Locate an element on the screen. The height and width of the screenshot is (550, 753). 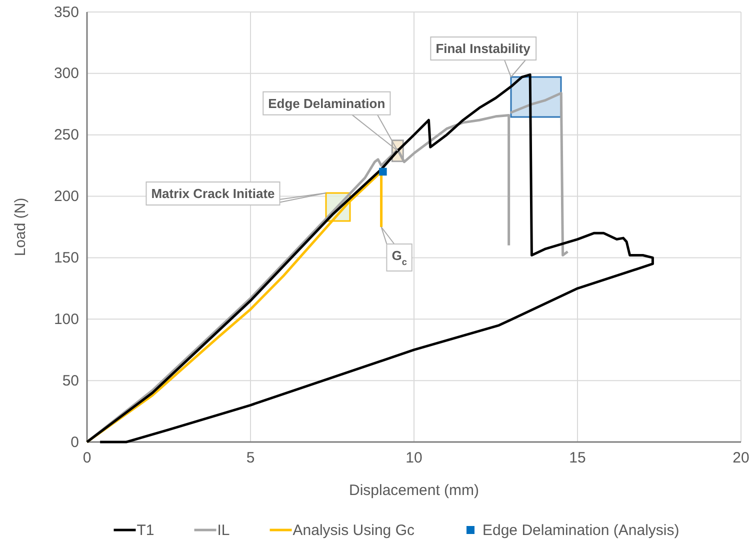
y-axis-title: Load (N) is located at coordinates (20, 227).